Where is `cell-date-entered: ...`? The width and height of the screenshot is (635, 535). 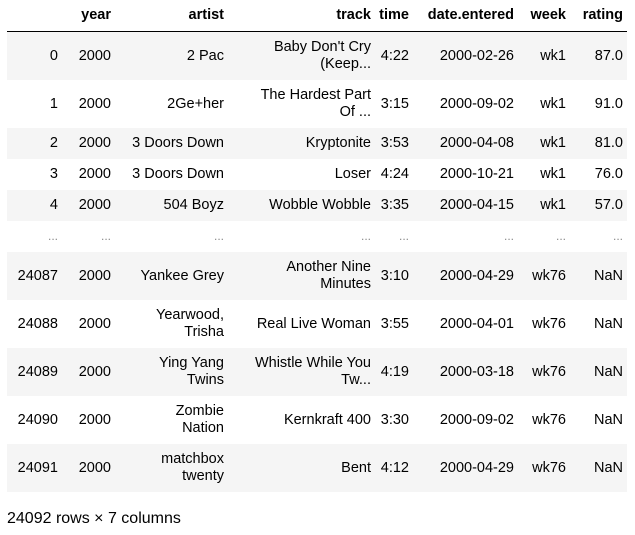
cell-date-entered: ... is located at coordinates (508, 236).